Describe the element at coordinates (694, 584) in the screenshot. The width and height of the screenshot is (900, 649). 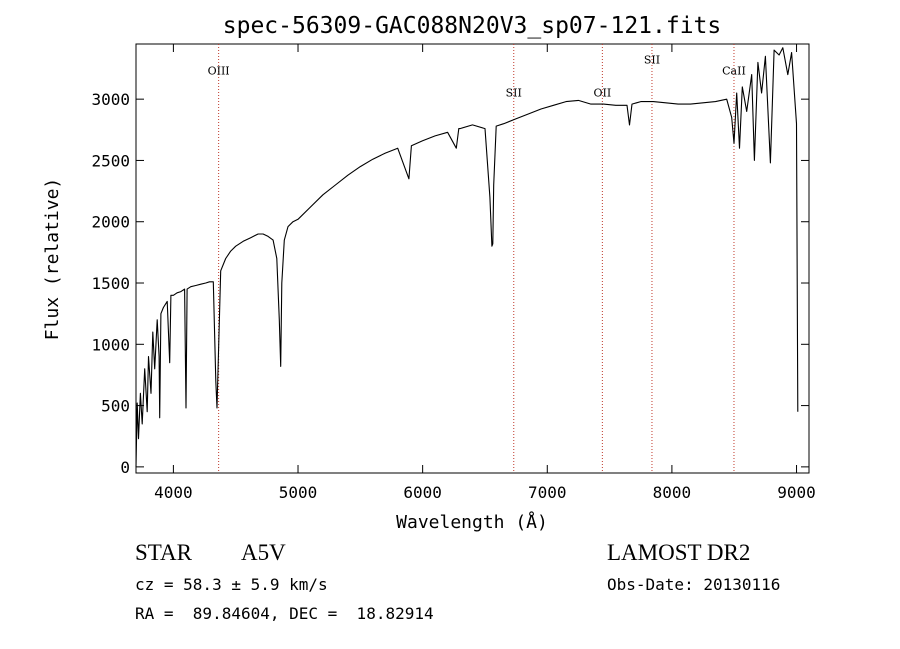
I see `observation-date: Obs-Date: 20130116` at that location.